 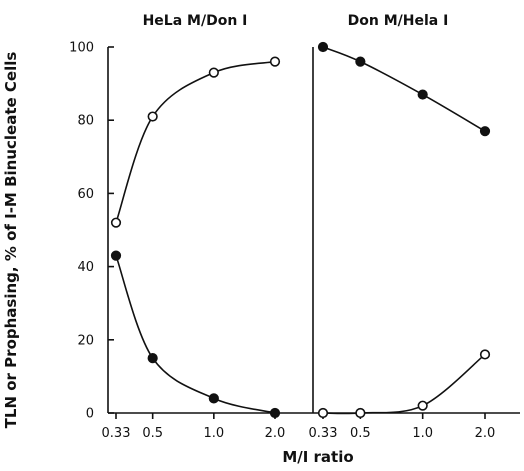 I want to click on y-tick-label: 20, so click(x=85, y=340).